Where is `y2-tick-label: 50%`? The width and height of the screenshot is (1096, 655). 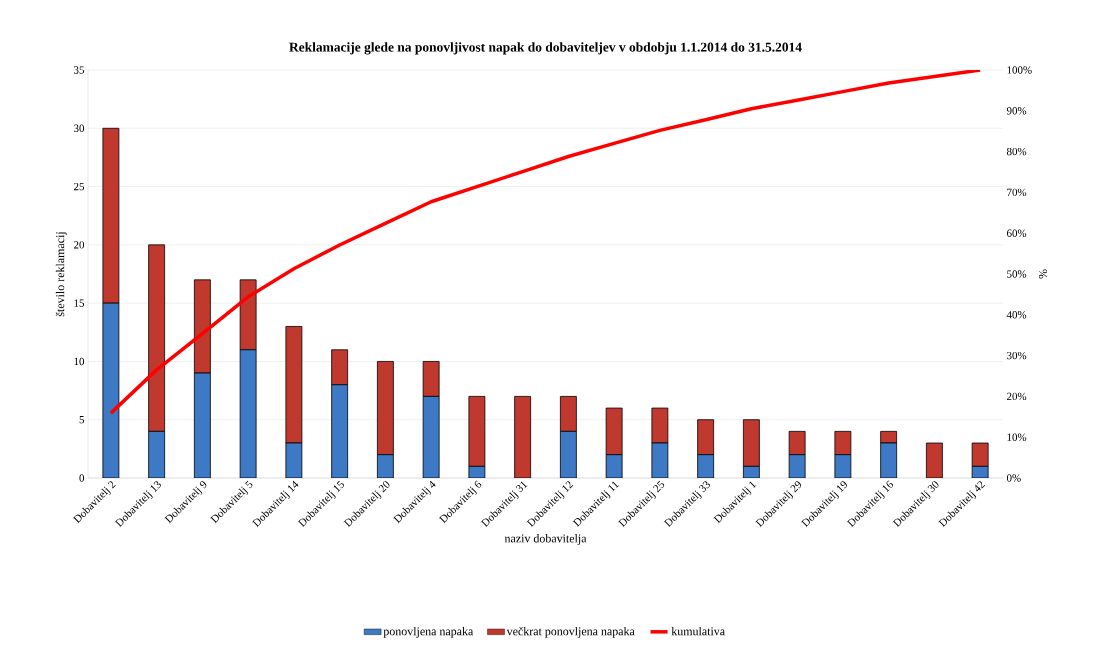 y2-tick-label: 50% is located at coordinates (1017, 274).